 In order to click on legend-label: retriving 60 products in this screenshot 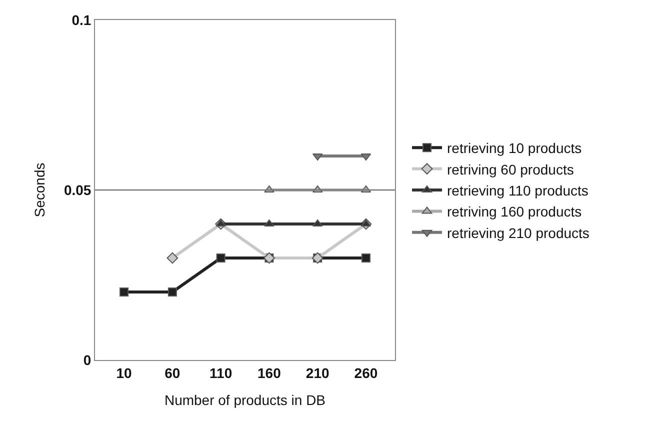, I will do `click(510, 169)`.